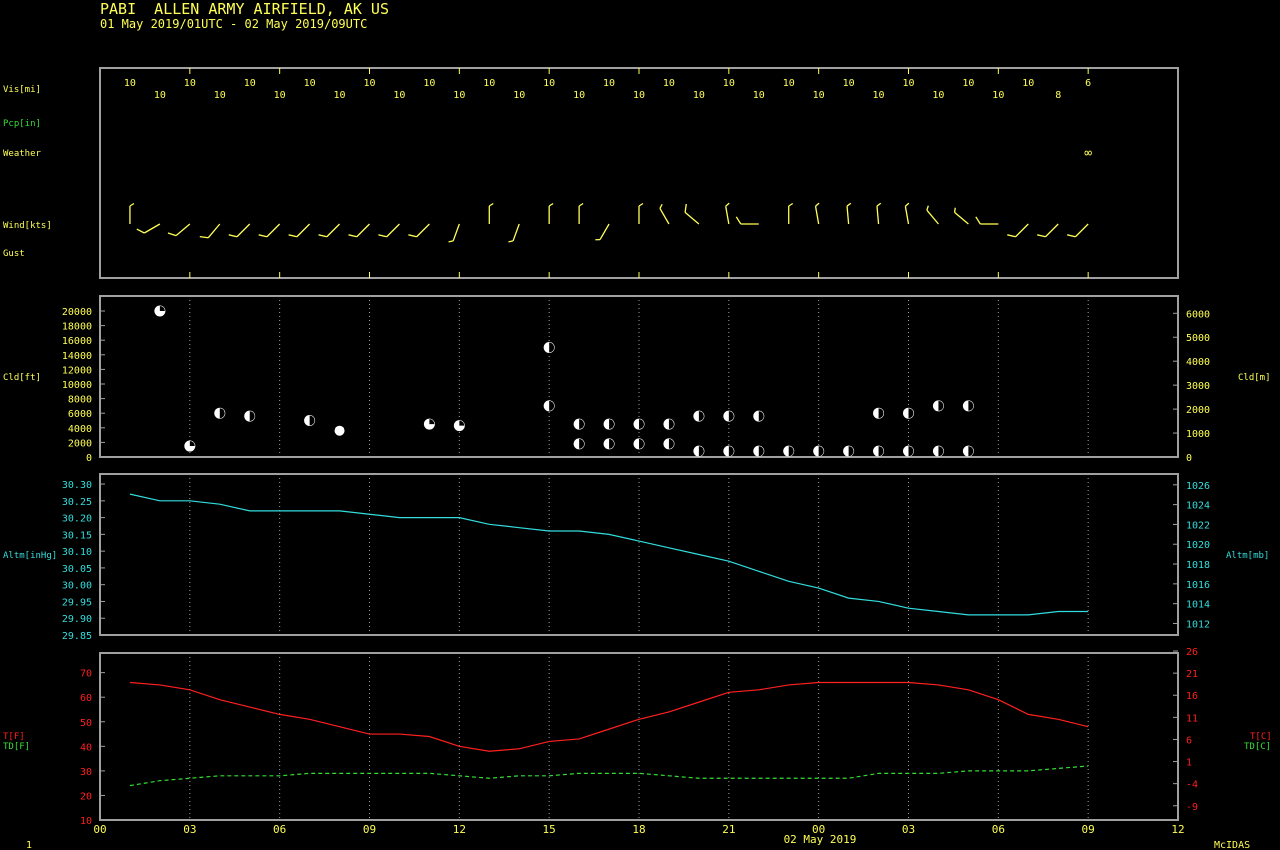 The height and width of the screenshot is (850, 1280). Describe the element at coordinates (86, 796) in the screenshot. I see `temp-ytick-left: 20` at that location.